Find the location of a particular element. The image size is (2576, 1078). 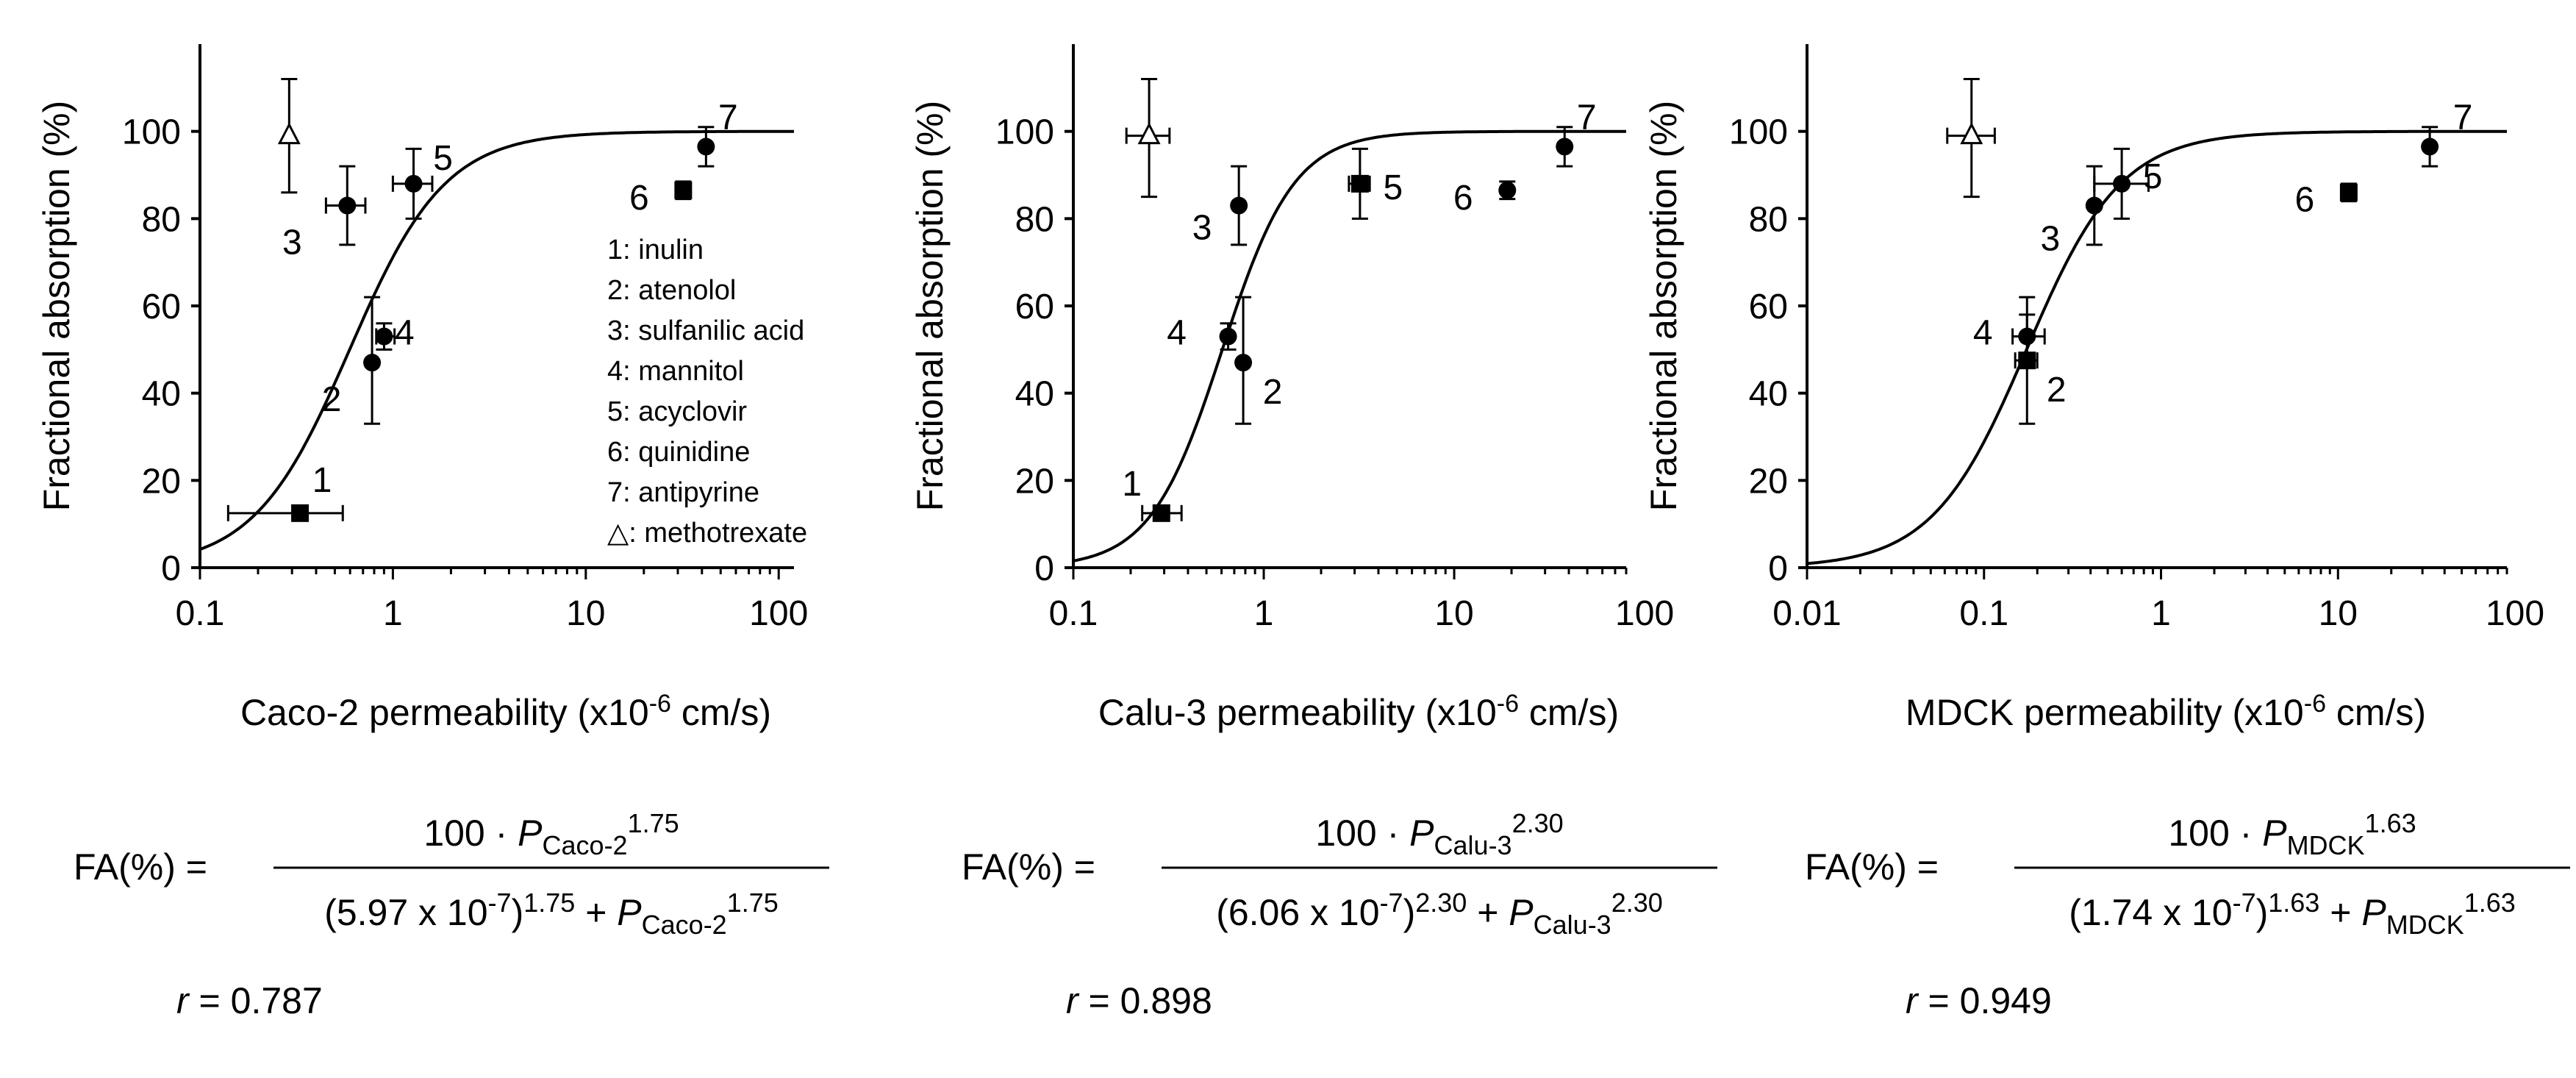

x-axis-title: MDCK permeability (x10-6 cm/s) is located at coordinates (2166, 711).